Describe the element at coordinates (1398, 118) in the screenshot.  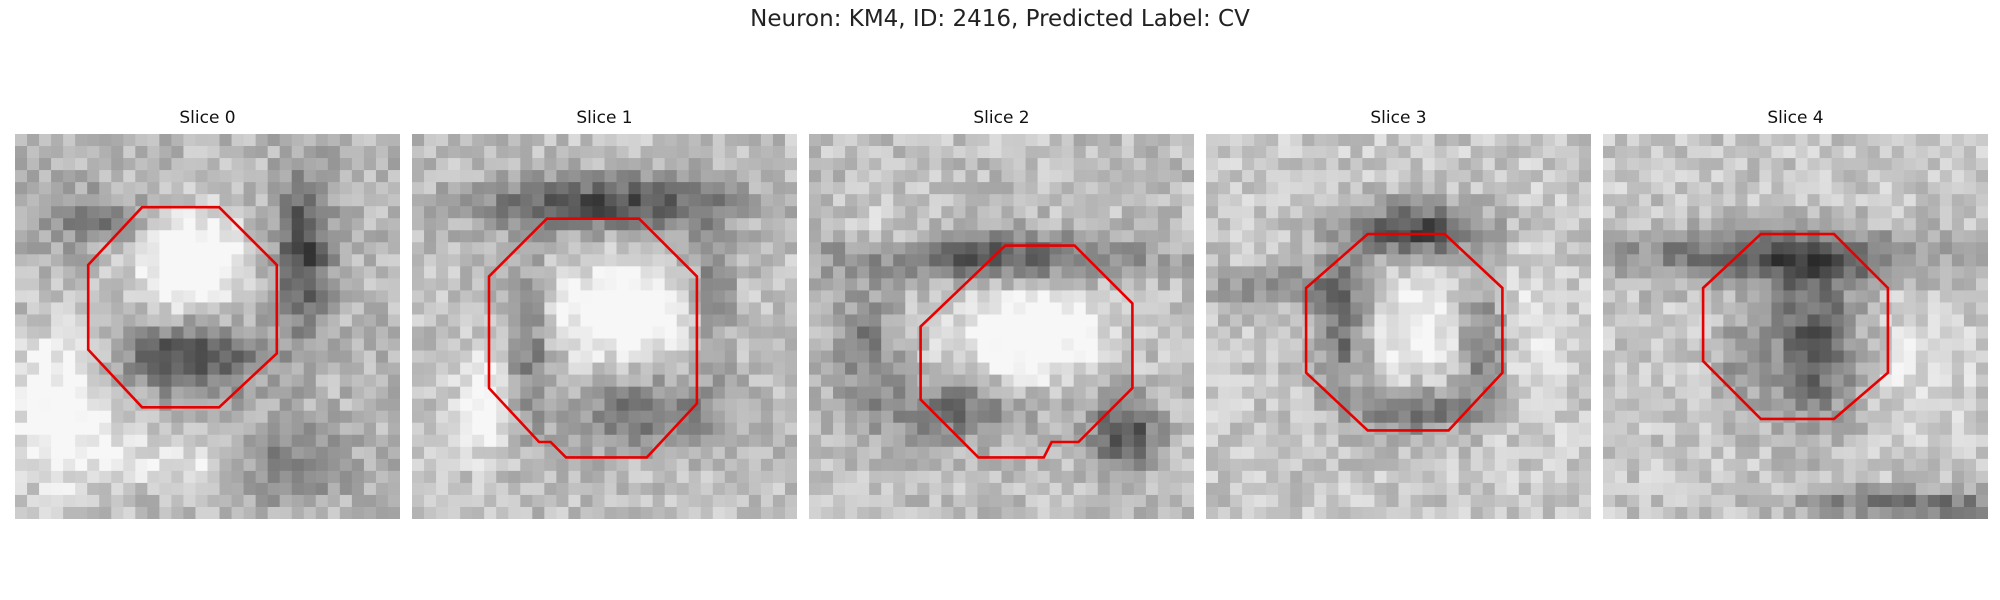
I see `slice-title: Slice 3` at that location.